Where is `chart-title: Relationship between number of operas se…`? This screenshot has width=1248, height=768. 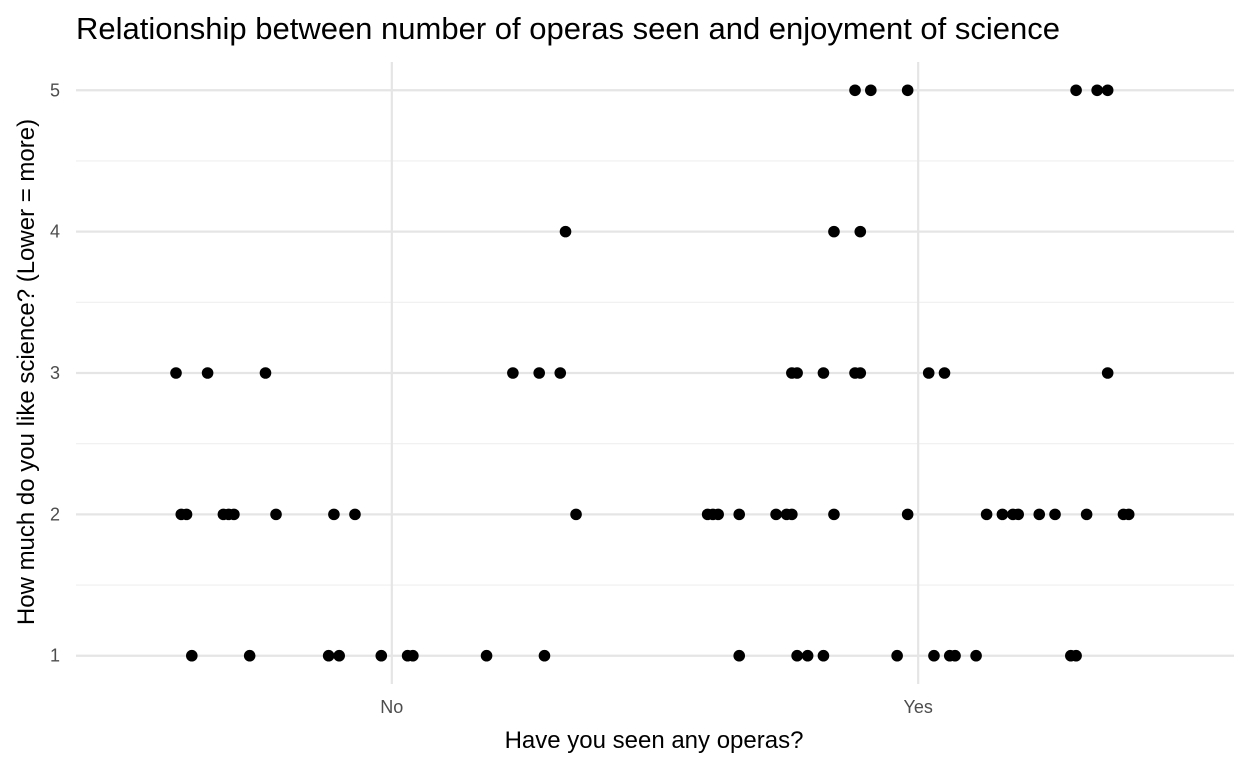 chart-title: Relationship between number of operas se… is located at coordinates (568, 28).